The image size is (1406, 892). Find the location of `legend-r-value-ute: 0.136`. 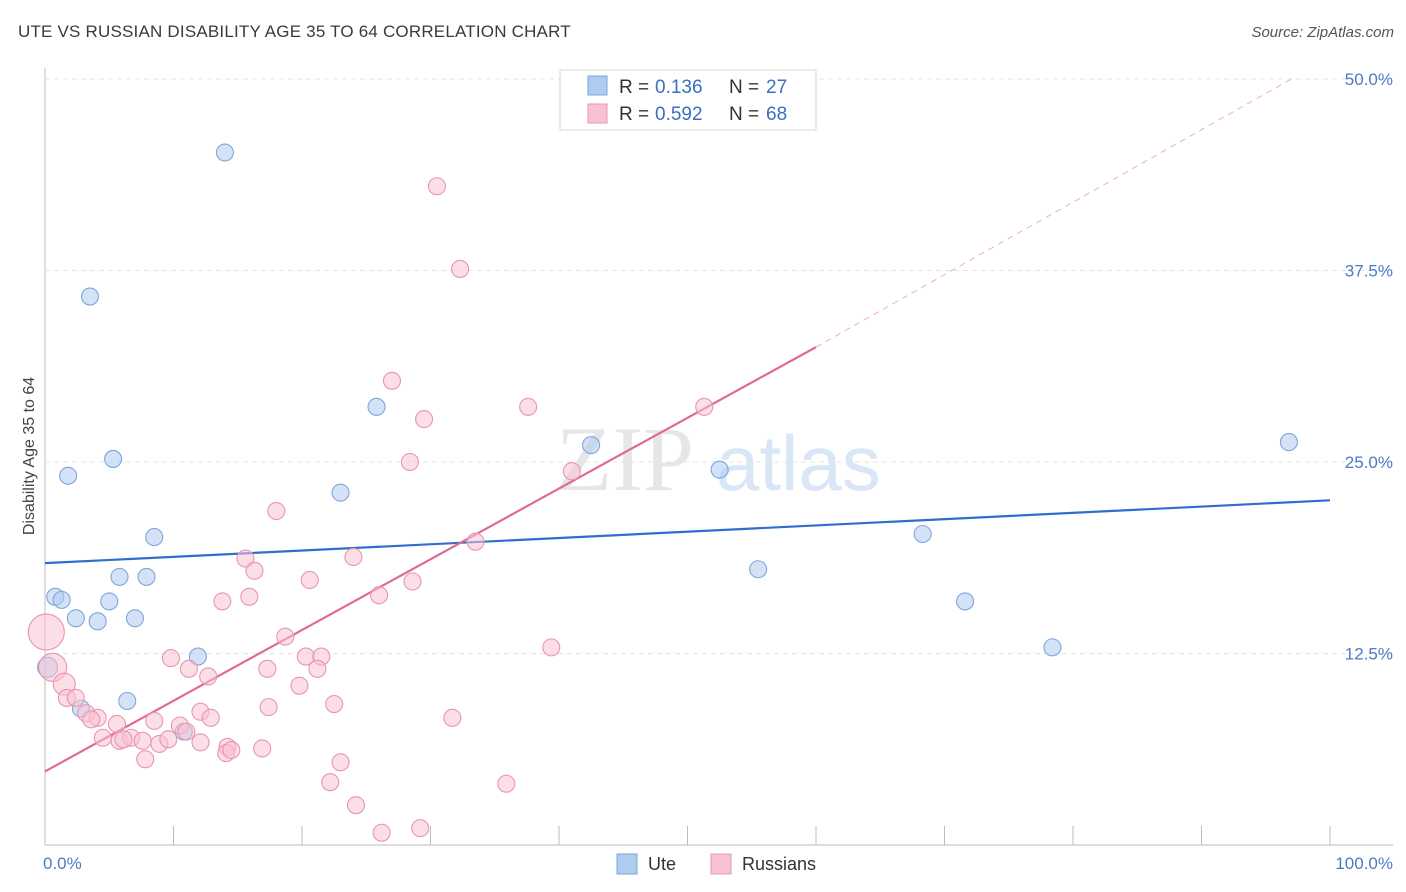

legend-r-value-ute: 0.136 is located at coordinates (679, 87).